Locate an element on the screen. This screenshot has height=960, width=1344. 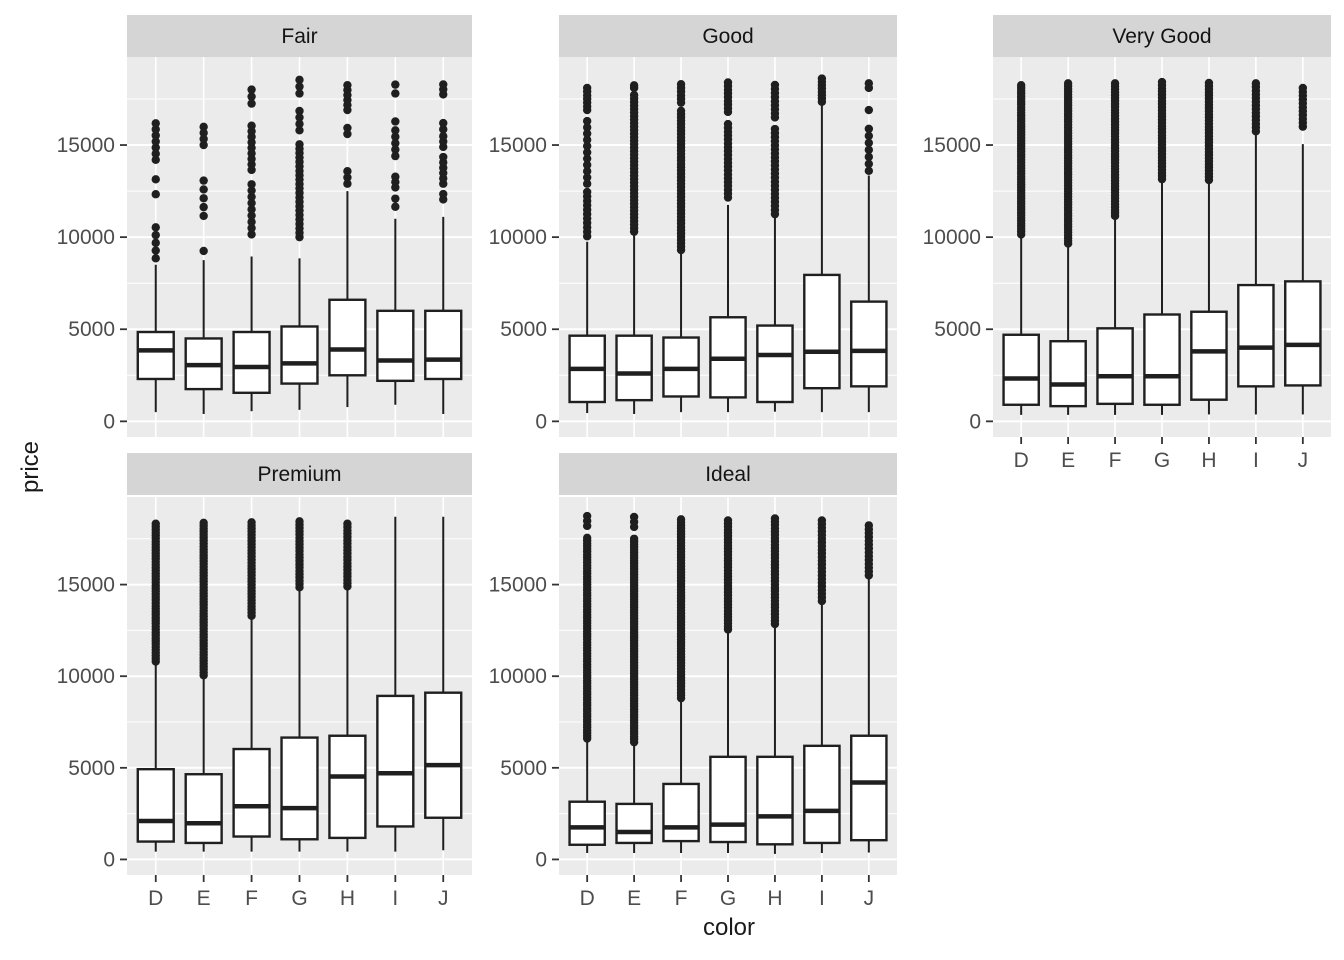
box-good-E is located at coordinates (634, 247).